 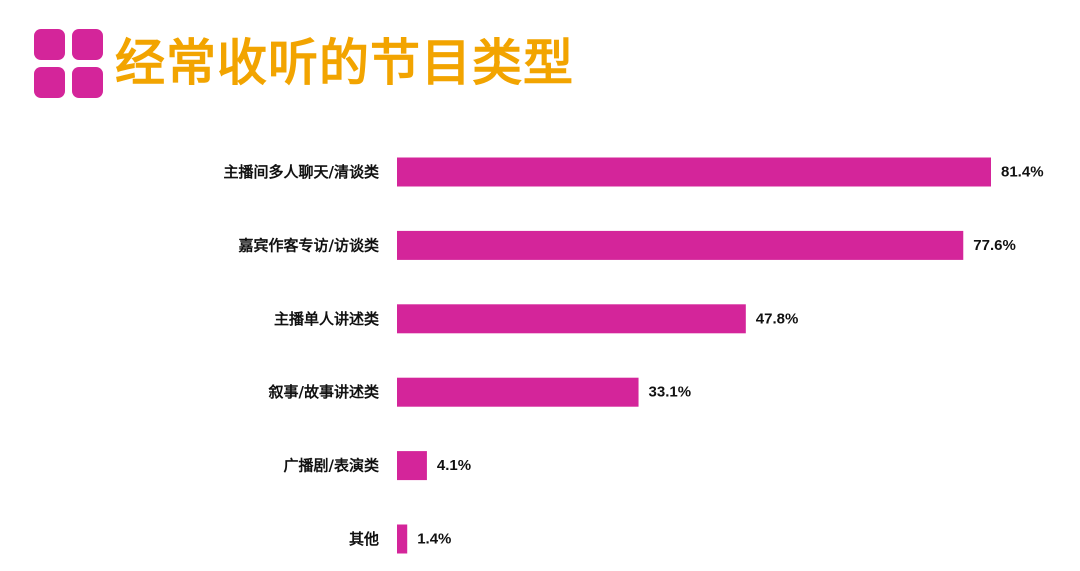 What do you see at coordinates (777, 318) in the screenshot?
I see `data-label: 47.8%` at bounding box center [777, 318].